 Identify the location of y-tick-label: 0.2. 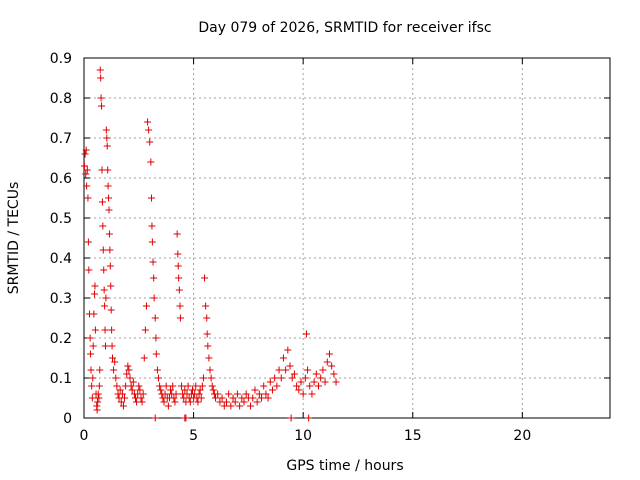
(61, 339).